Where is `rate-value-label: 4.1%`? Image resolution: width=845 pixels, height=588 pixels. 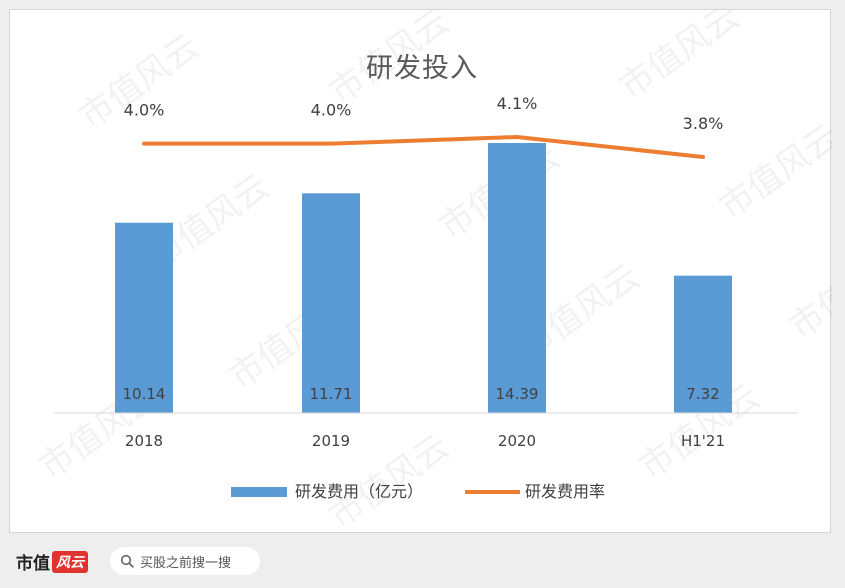
rate-value-label: 4.1% is located at coordinates (517, 103).